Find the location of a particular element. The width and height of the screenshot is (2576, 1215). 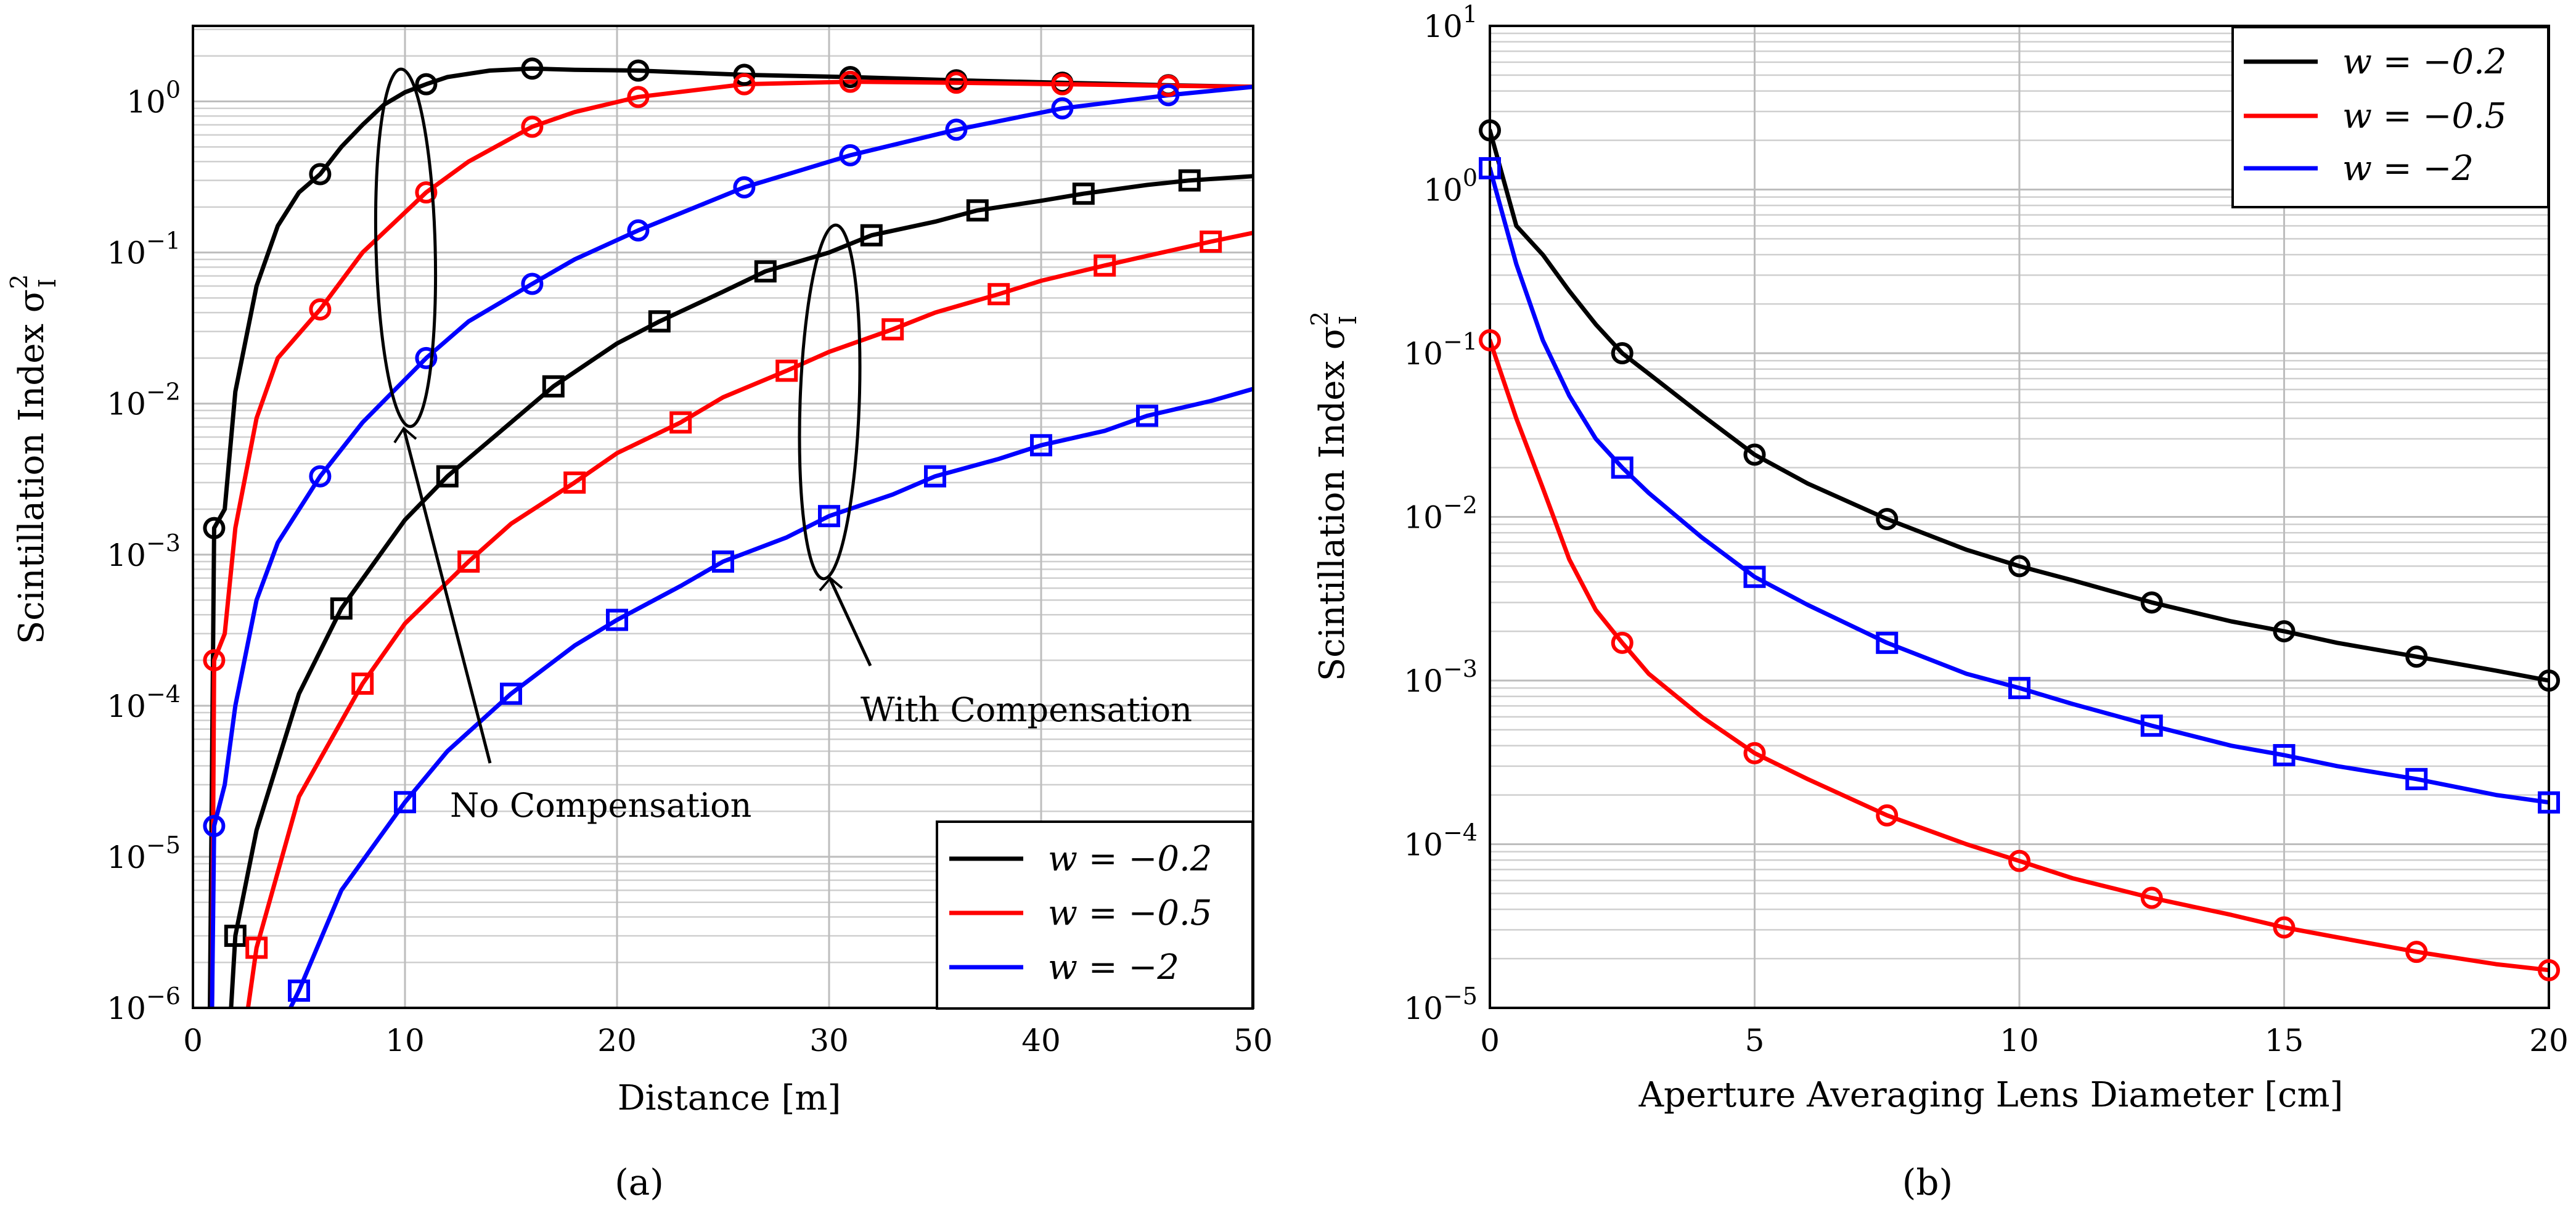

pa-ytick-label: 10⁻² is located at coordinates (144, 400).